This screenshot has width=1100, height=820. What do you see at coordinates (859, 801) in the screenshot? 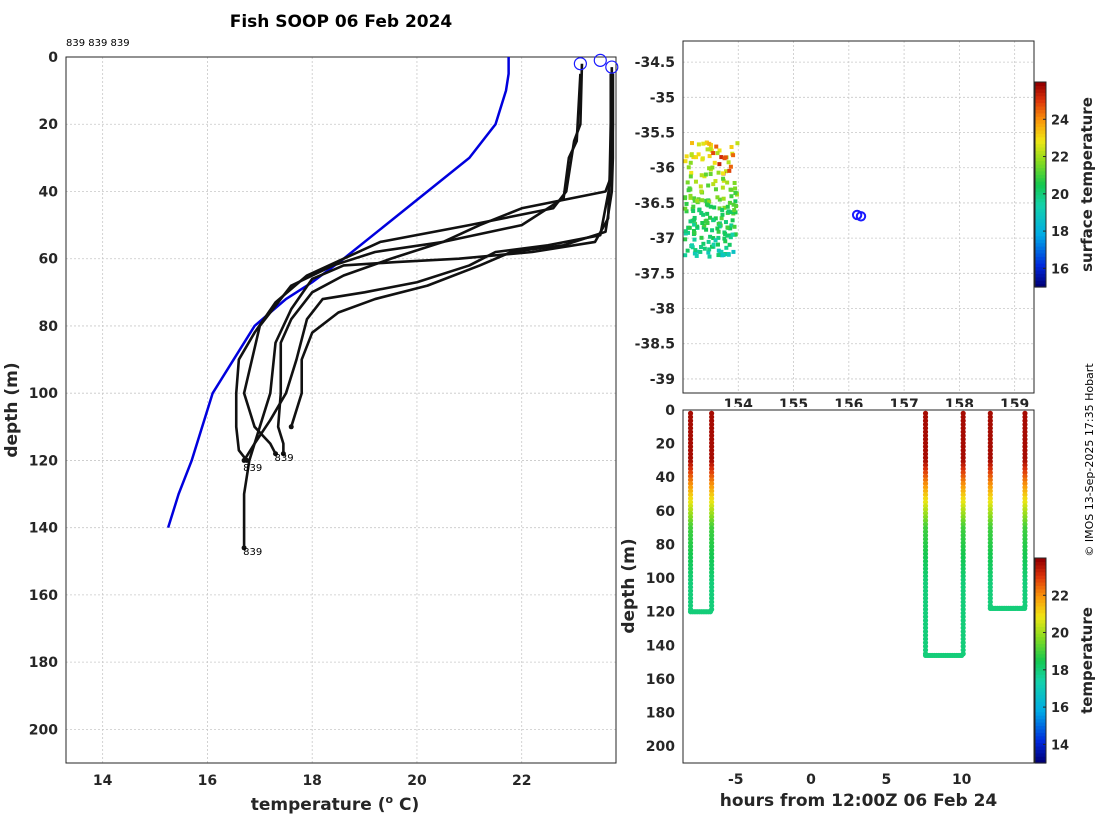
I see `section-x-axis-label: hours from 12:00Z 06 Feb 24` at bounding box center [859, 801].